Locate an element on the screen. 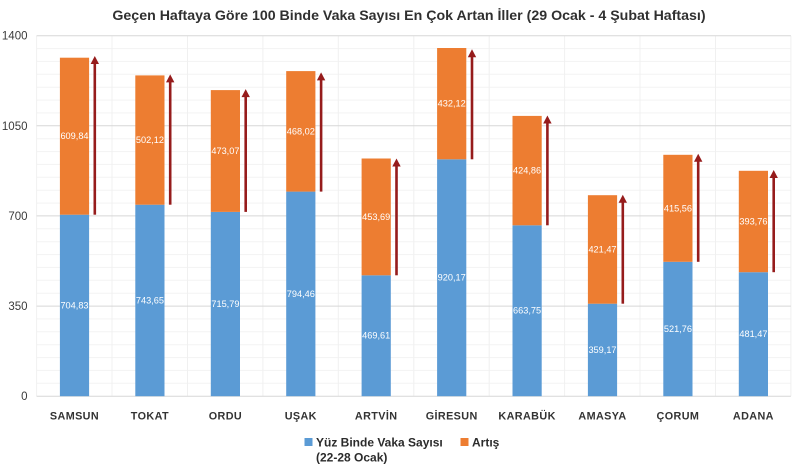 The width and height of the screenshot is (800, 472). svg-text: KARABÜK is located at coordinates (526, 416).